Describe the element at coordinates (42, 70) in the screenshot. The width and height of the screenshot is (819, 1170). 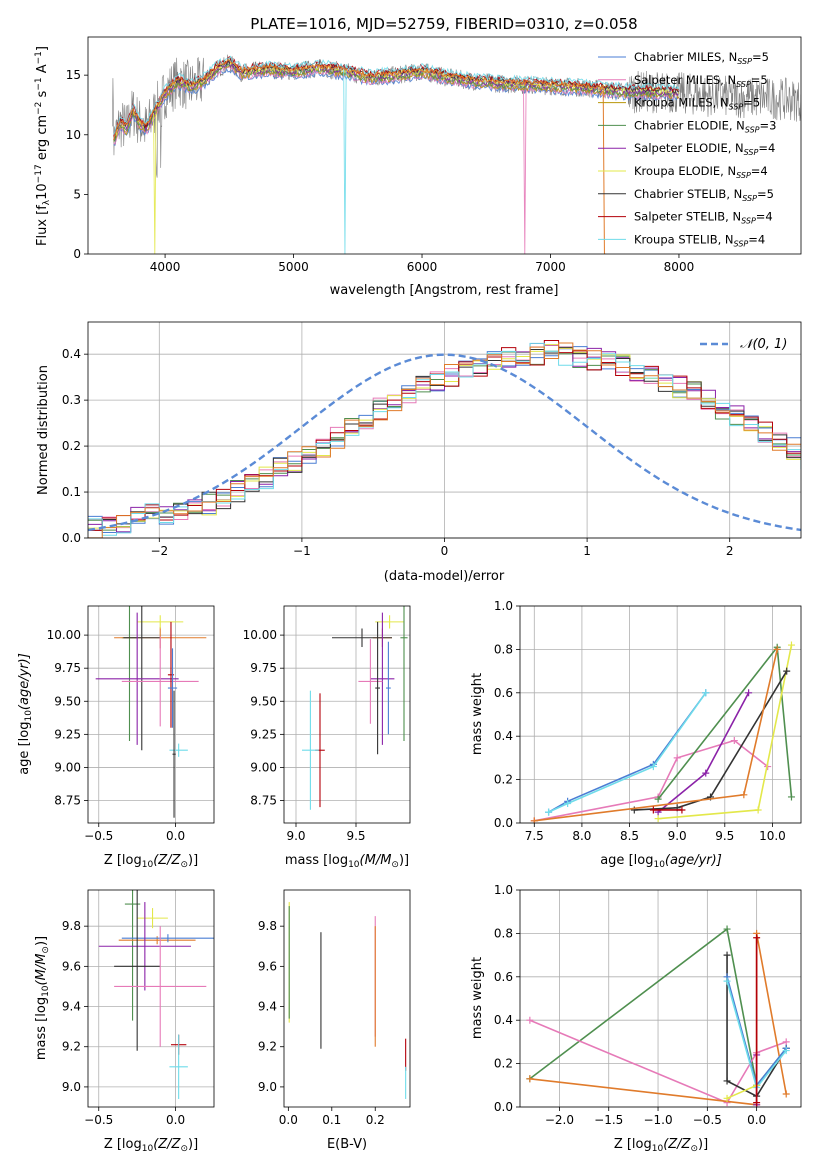
I see `y-axis-label-part: A` at that location.